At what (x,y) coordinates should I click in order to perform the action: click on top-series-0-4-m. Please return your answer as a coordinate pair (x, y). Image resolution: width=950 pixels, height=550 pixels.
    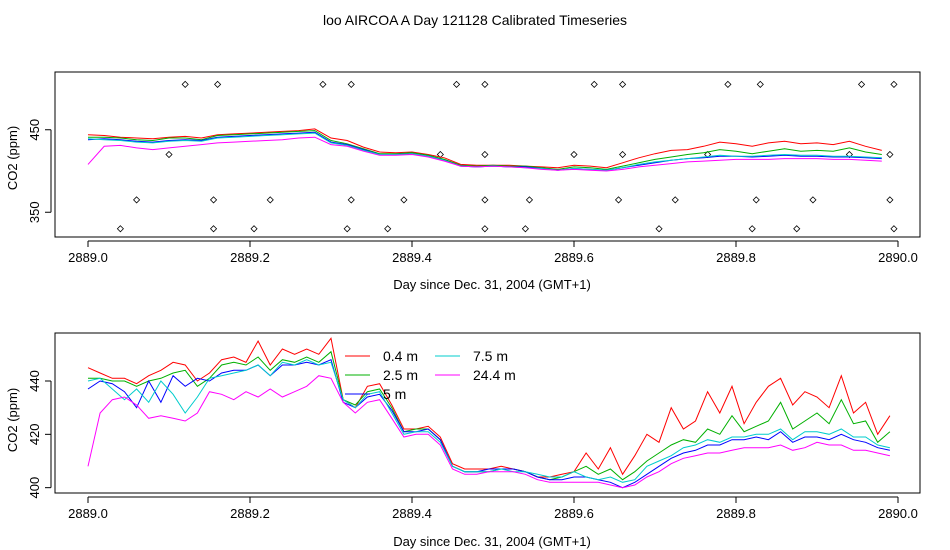
    Looking at the image, I should click on (484, 148).